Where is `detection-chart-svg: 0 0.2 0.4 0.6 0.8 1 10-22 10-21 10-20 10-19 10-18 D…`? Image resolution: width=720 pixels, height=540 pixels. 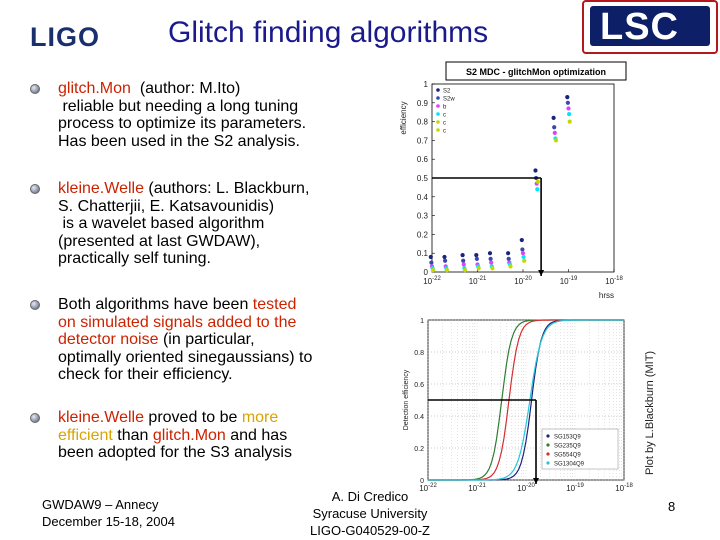
detection-chart-svg: 0 0.2 0.4 0.6 0.8 1 10-22 10-21 10-20 10-19 10-18 D… is located at coordinates (518, 411).